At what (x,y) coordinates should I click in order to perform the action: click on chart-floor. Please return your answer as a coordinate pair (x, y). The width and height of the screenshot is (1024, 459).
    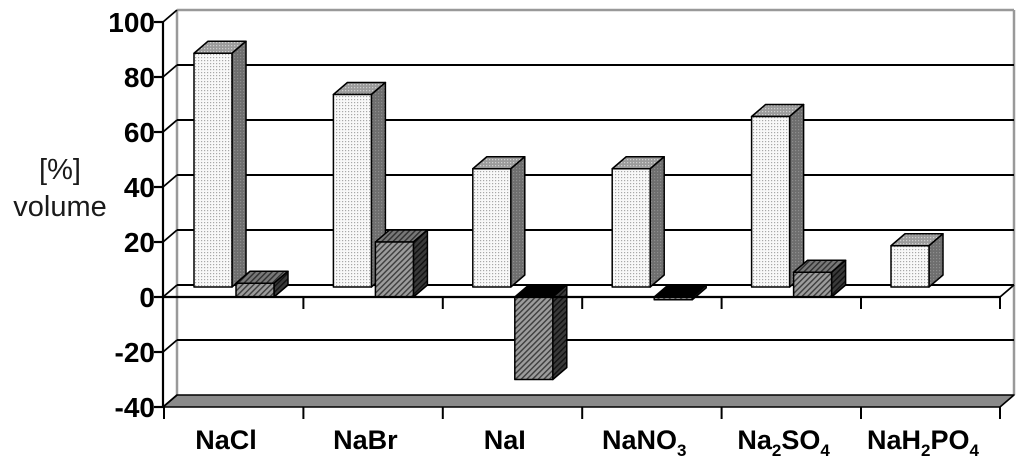
    Looking at the image, I should click on (588, 401).